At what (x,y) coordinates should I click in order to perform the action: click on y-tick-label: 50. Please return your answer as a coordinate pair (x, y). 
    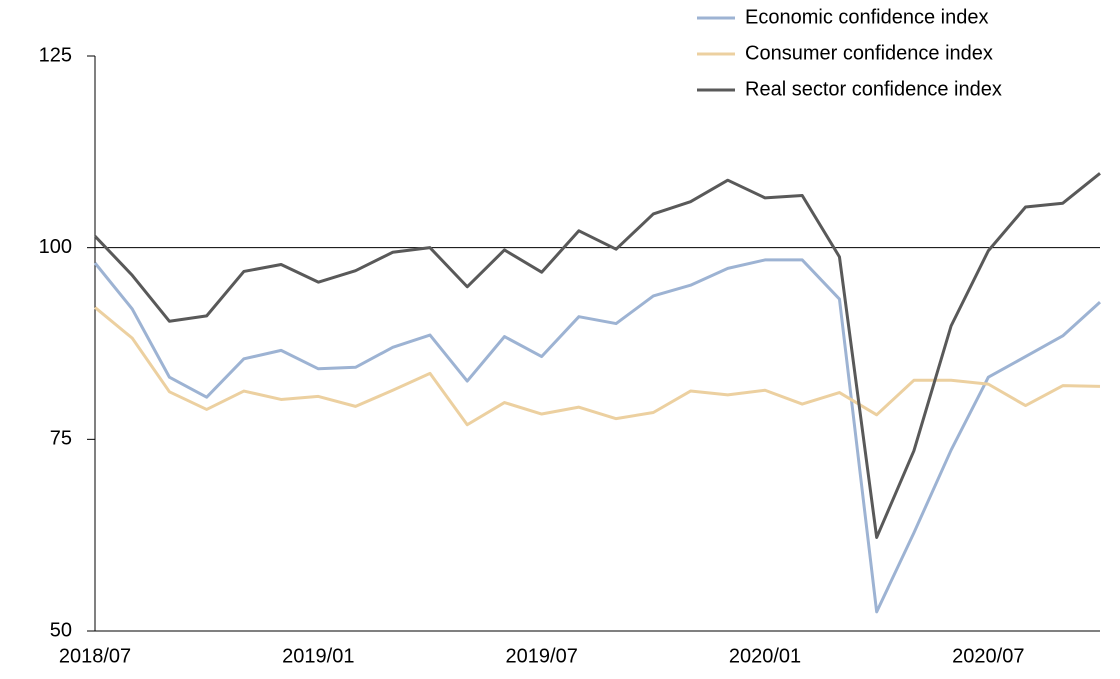
    Looking at the image, I should click on (61, 630).